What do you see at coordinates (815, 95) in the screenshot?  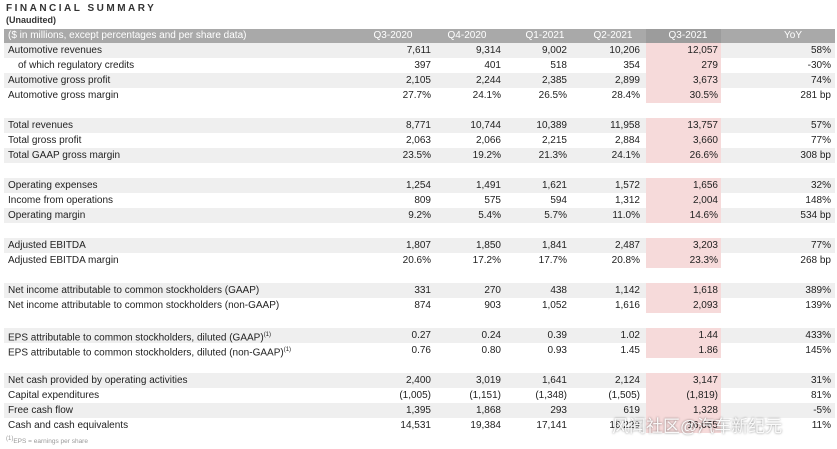 I see `cell: 281 bp` at bounding box center [815, 95].